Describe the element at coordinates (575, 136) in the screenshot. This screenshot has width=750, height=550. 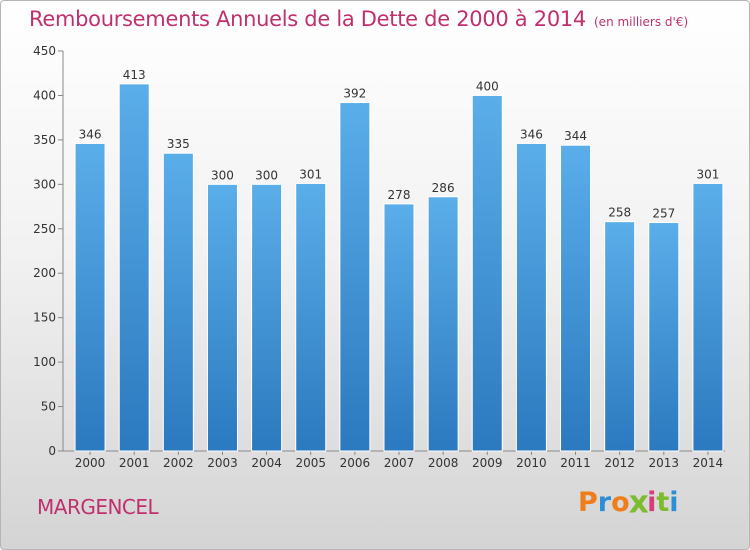
I see `value-label-2011: 344` at that location.